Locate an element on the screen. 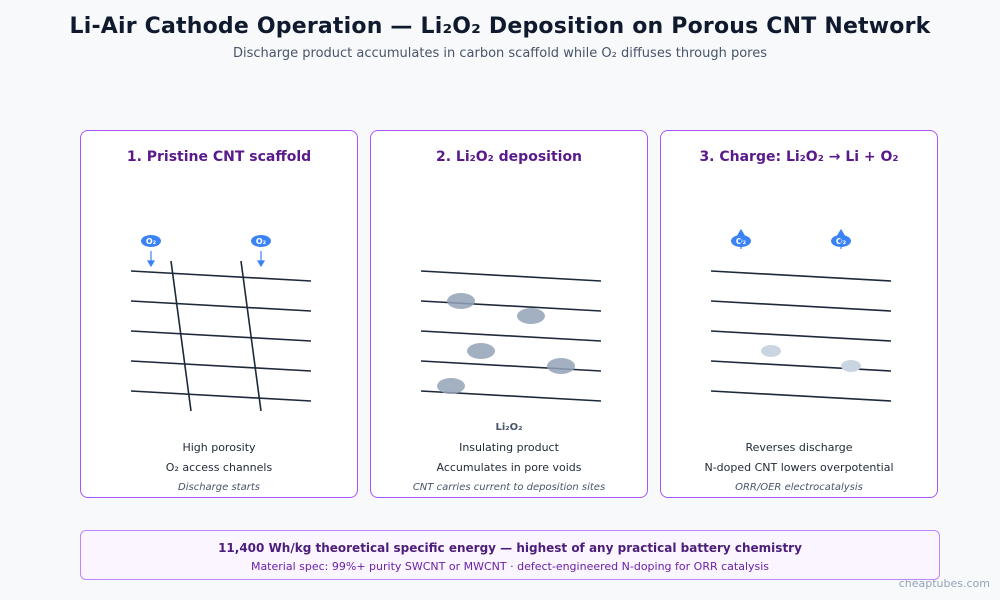 The height and width of the screenshot is (600, 1000). cnt-scaffold-diagram: O₂ O₂ is located at coordinates (221, 323).